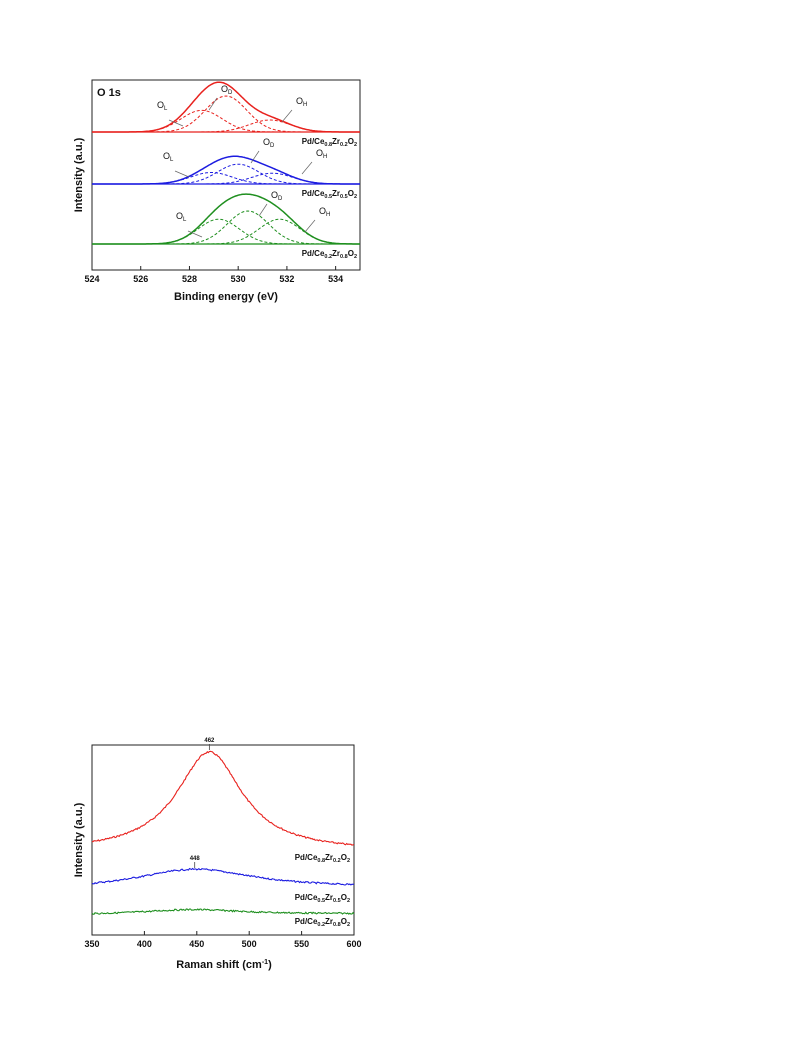  Describe the element at coordinates (91, 944) in the screenshot. I see `raman-x-tick-label-0: 350` at that location.